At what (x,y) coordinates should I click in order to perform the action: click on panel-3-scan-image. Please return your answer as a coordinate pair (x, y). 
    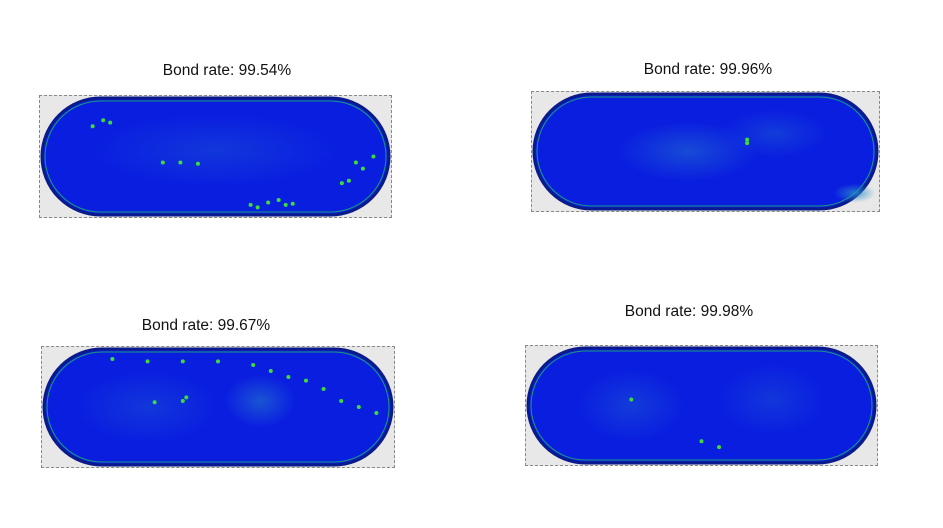
    Looking at the image, I should click on (218, 407).